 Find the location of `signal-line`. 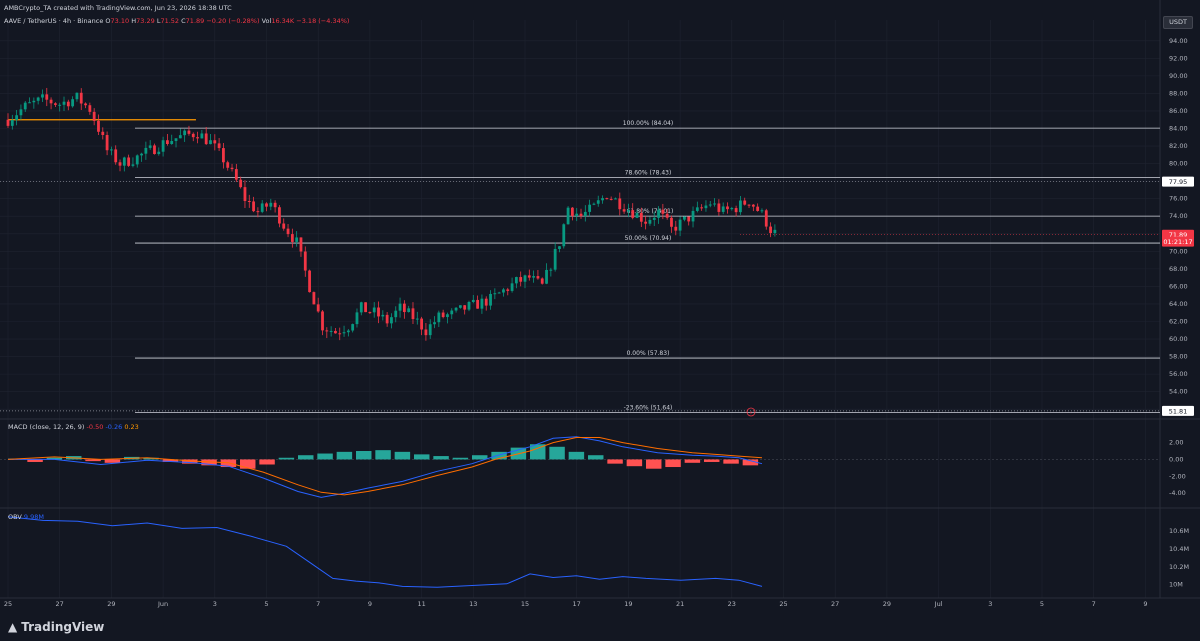

signal-line is located at coordinates (385, 466).